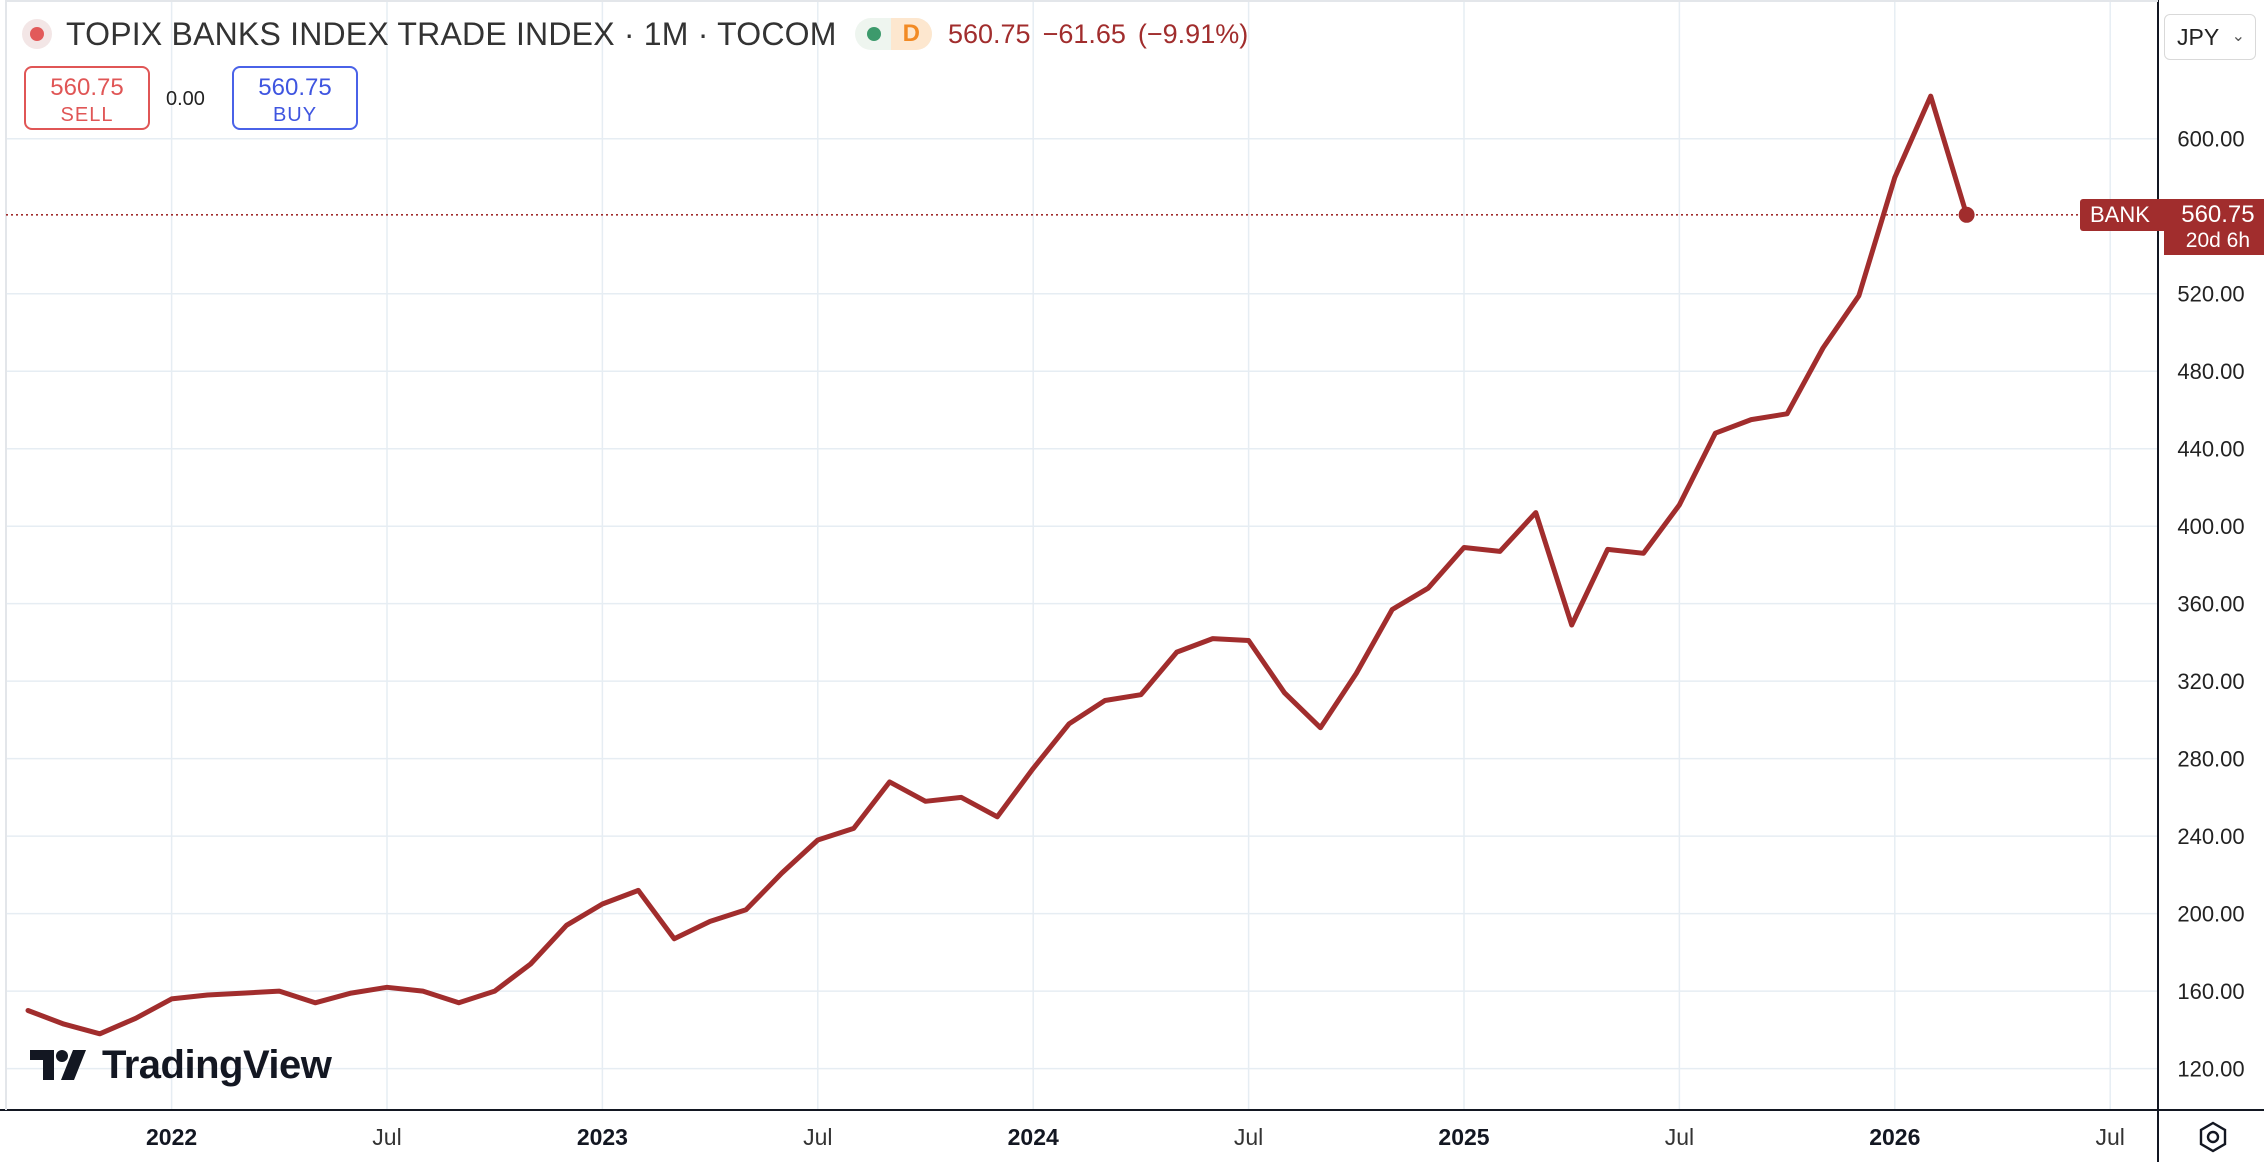 The width and height of the screenshot is (2264, 1162). What do you see at coordinates (2218, 214) in the screenshot?
I see `price-tag-value: 560.75` at bounding box center [2218, 214].